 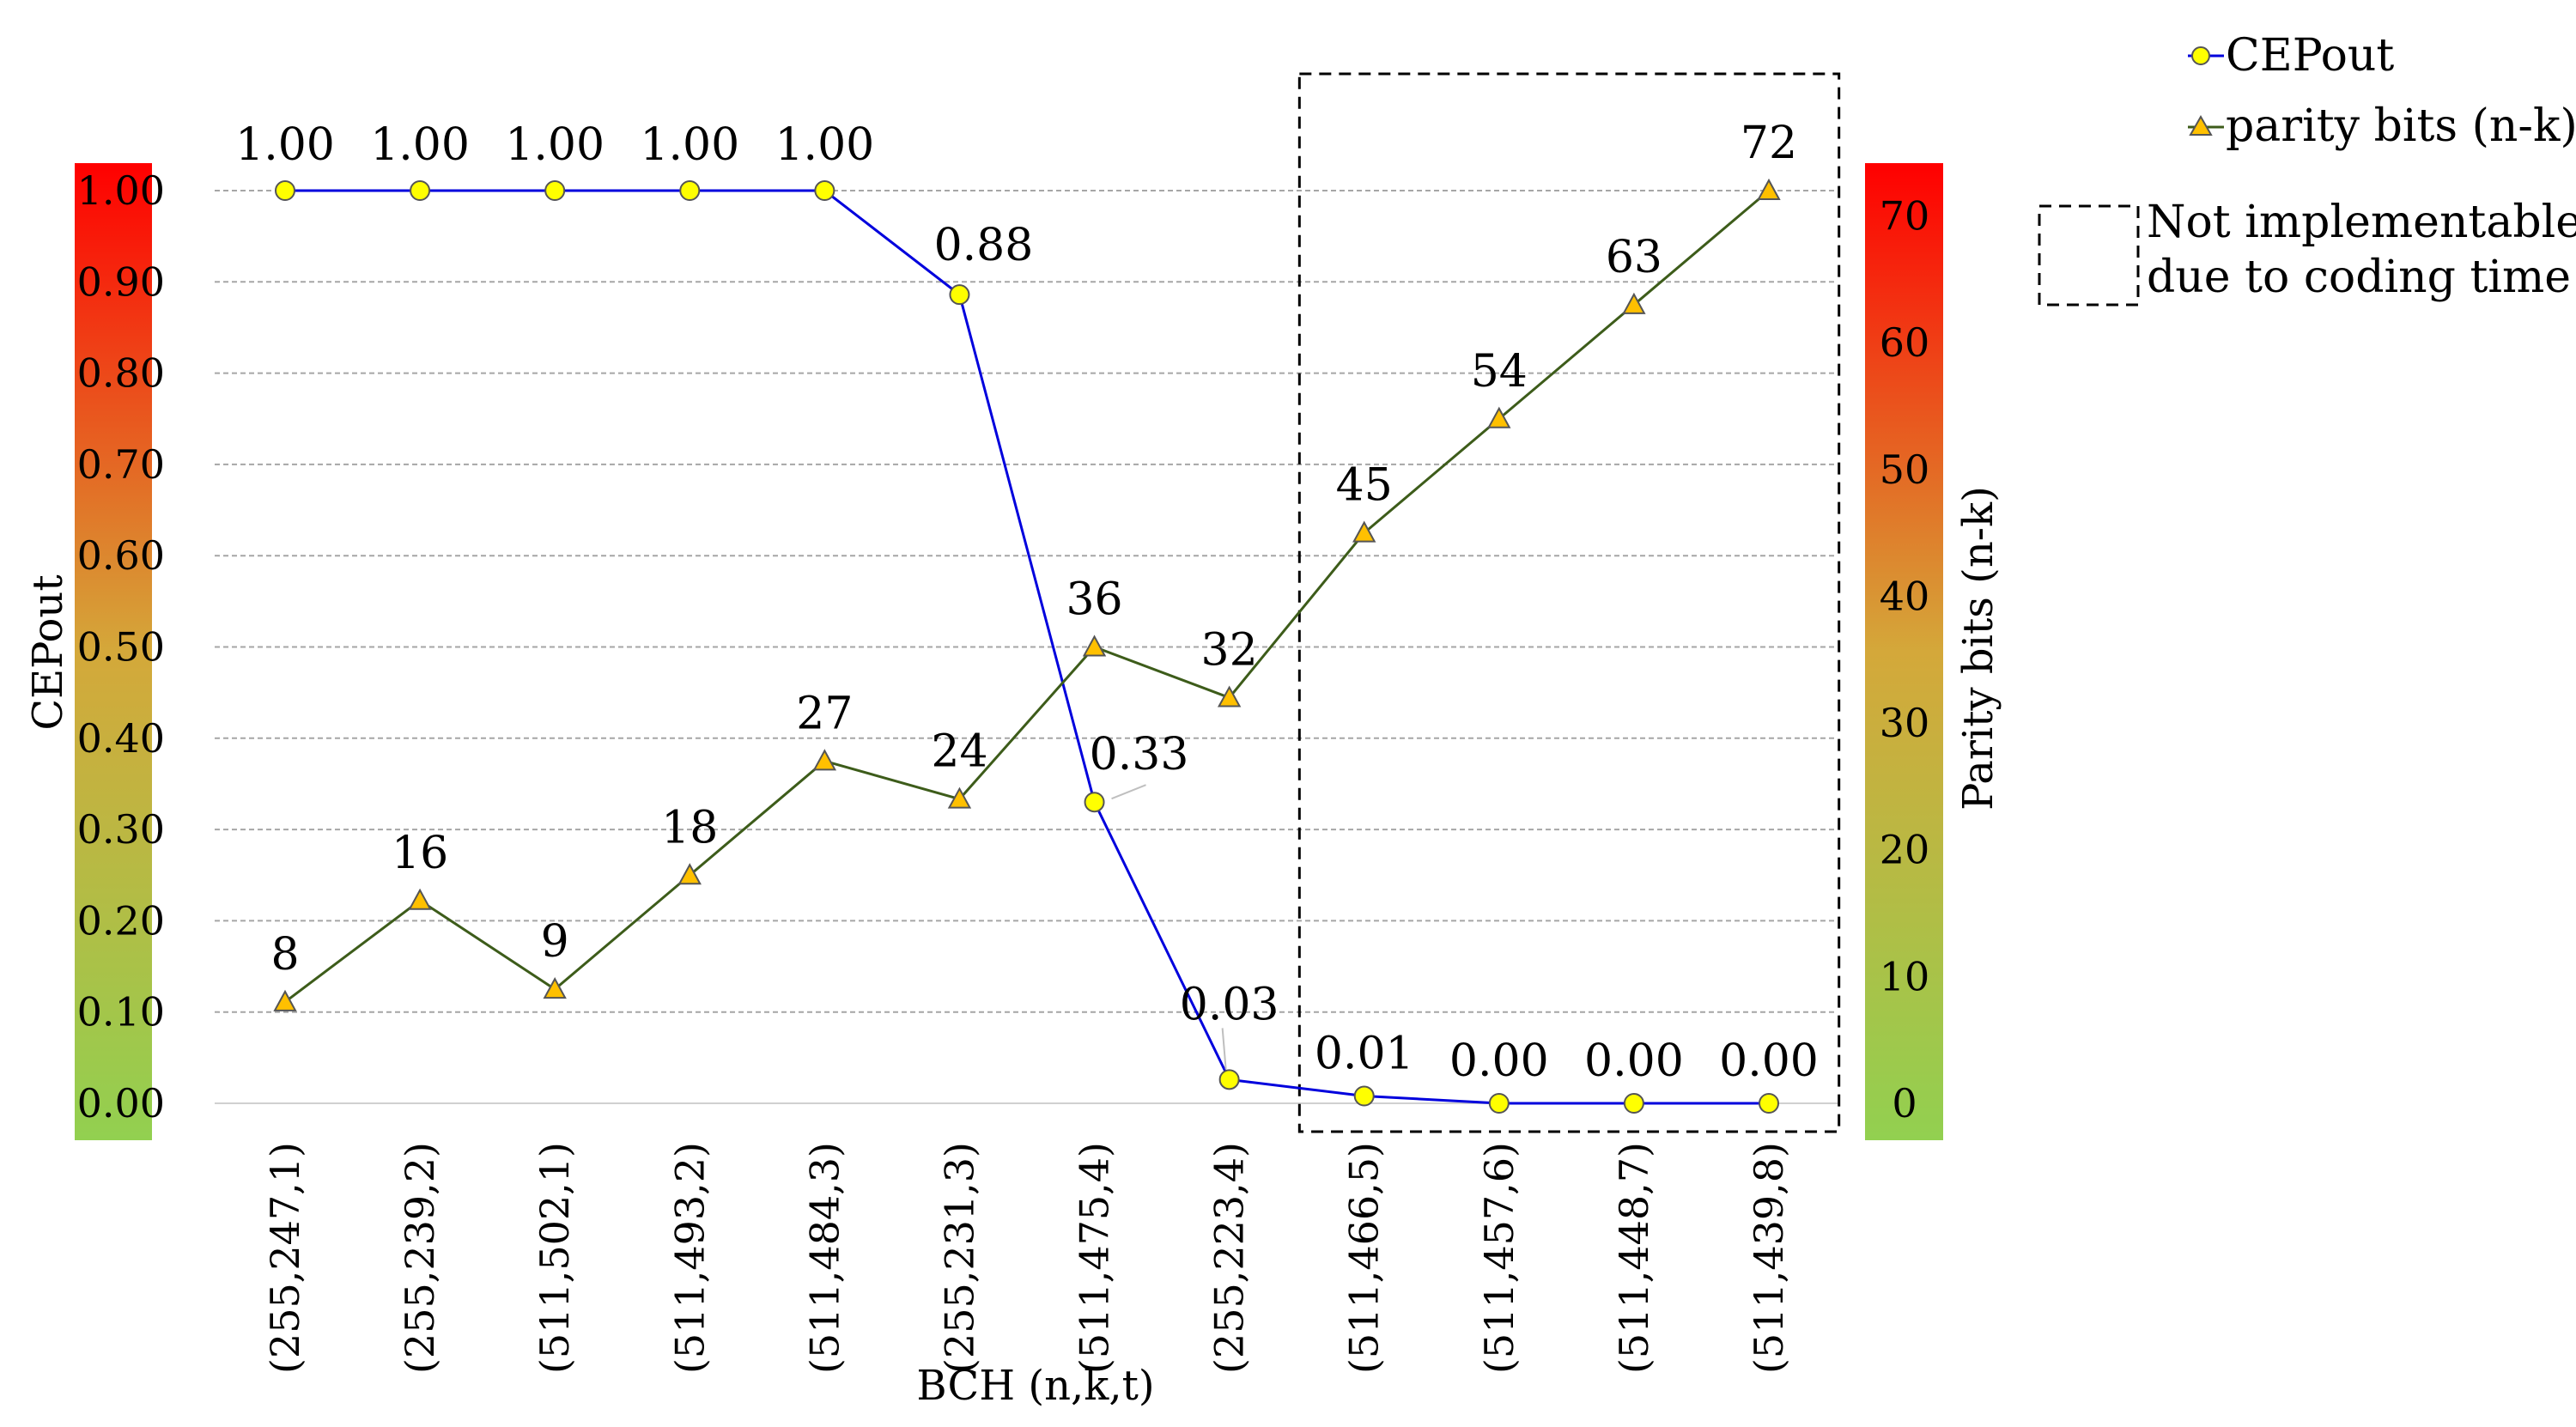 I want to click on x-tick-label: (255,239,2), so click(x=420, y=1258).